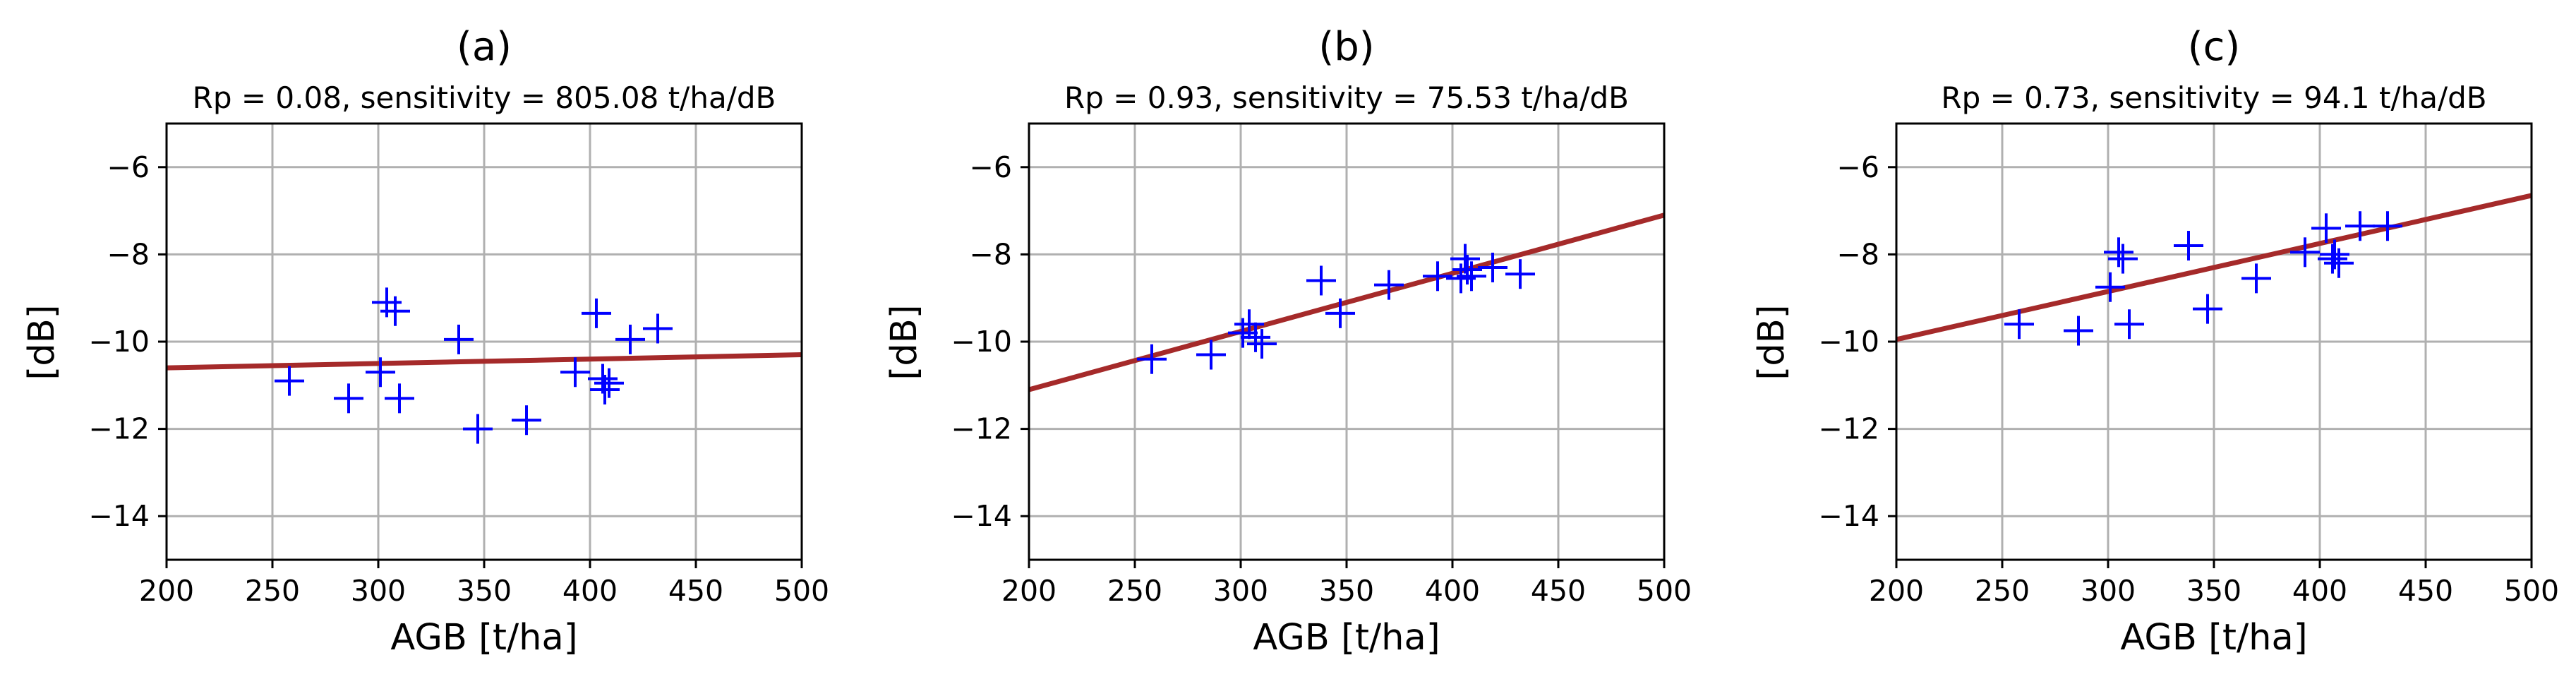 Image resolution: width=2576 pixels, height=684 pixels. What do you see at coordinates (1772, 342) in the screenshot?
I see `panel-c-ylabel: [dB]` at bounding box center [1772, 342].